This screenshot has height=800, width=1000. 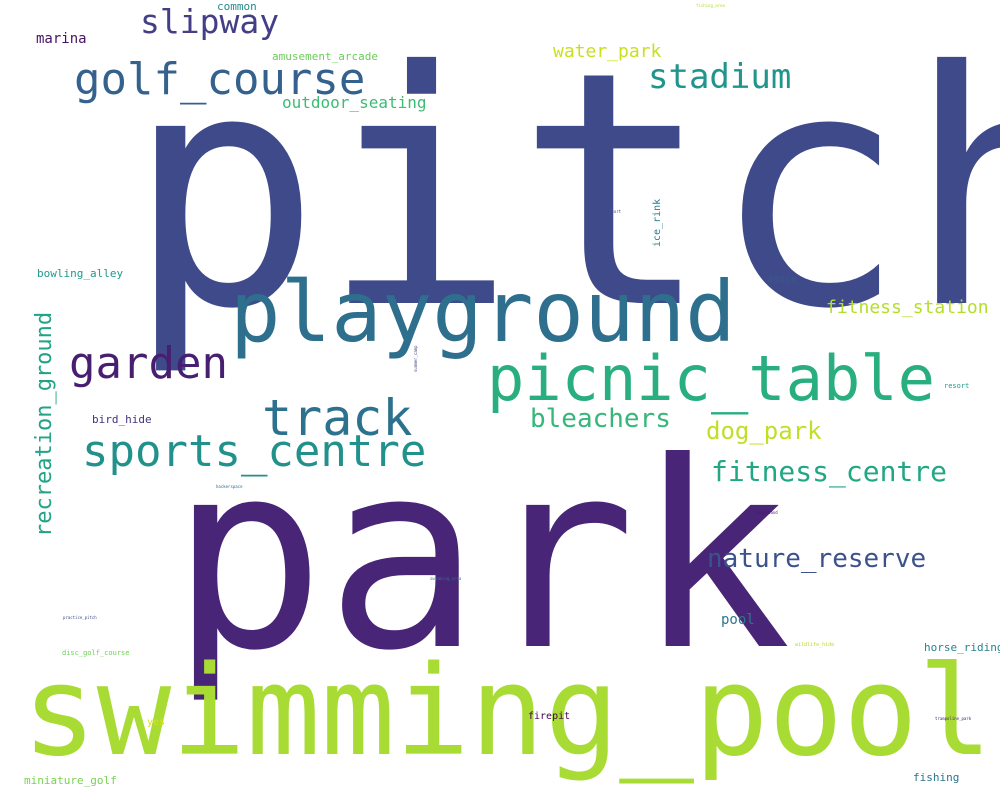 I want to click on word-sport: sport, so click(x=615, y=211).